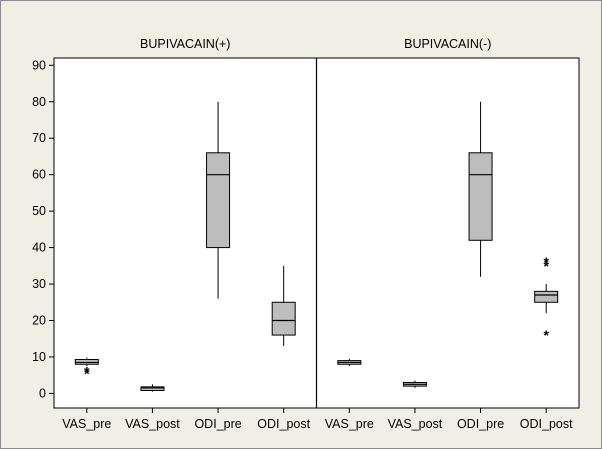 The height and width of the screenshot is (449, 602). What do you see at coordinates (42, 393) in the screenshot?
I see `y-tick-label: 0` at bounding box center [42, 393].